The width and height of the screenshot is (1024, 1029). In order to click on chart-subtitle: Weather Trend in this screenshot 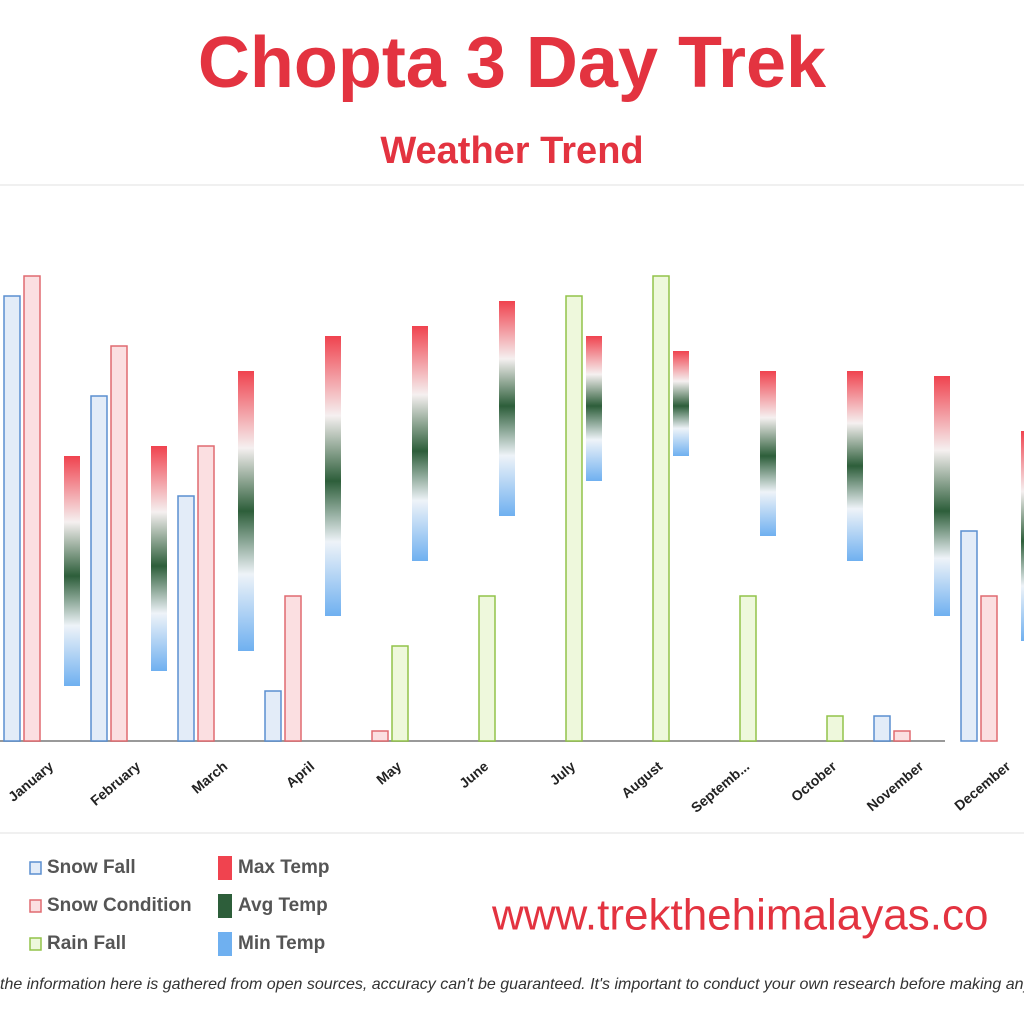, I will do `click(511, 151)`.